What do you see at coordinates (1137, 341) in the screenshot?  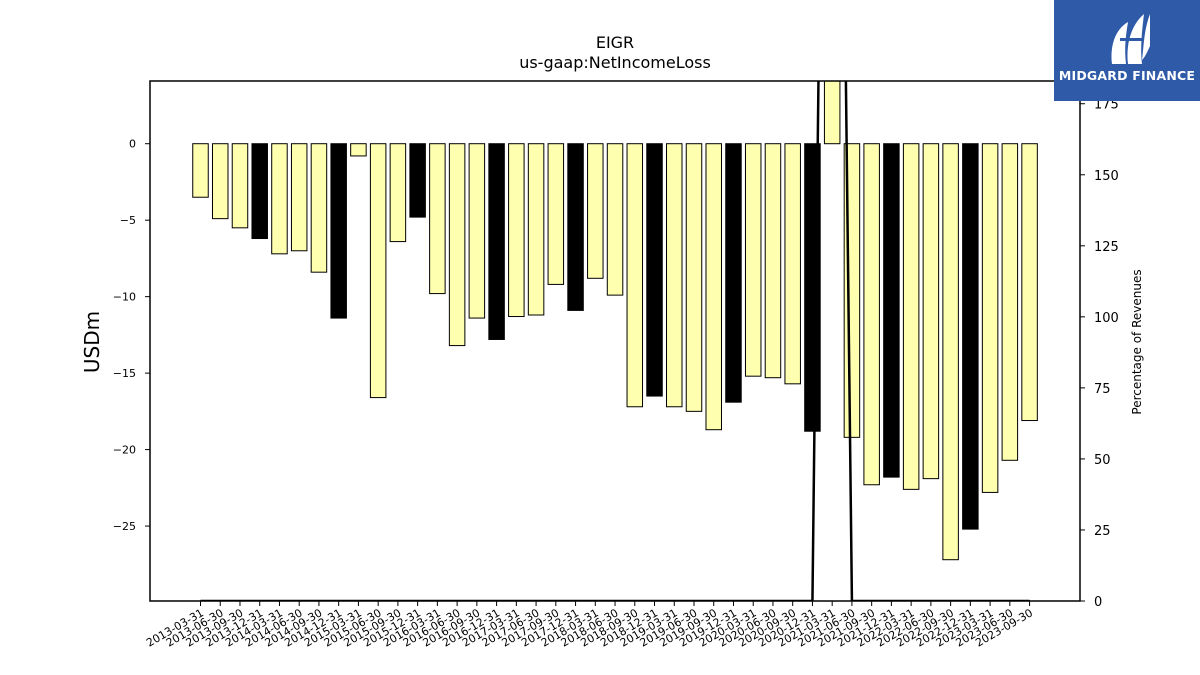 I see `y2-axis-label: Percentage of Revenues` at bounding box center [1137, 341].